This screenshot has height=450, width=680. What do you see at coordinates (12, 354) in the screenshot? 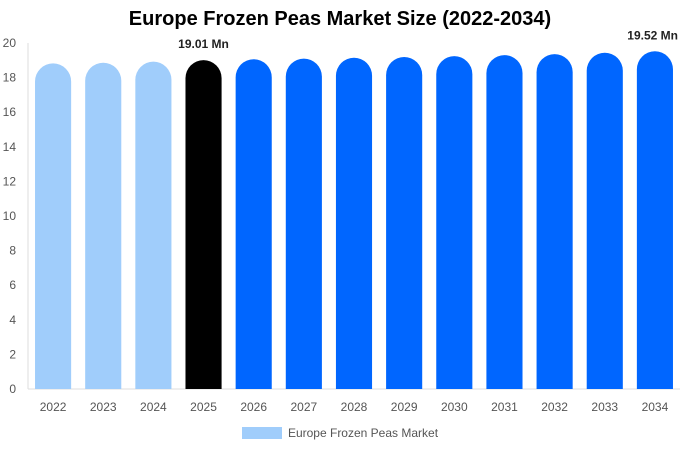
I see `y-tick-label: 2` at bounding box center [12, 354].